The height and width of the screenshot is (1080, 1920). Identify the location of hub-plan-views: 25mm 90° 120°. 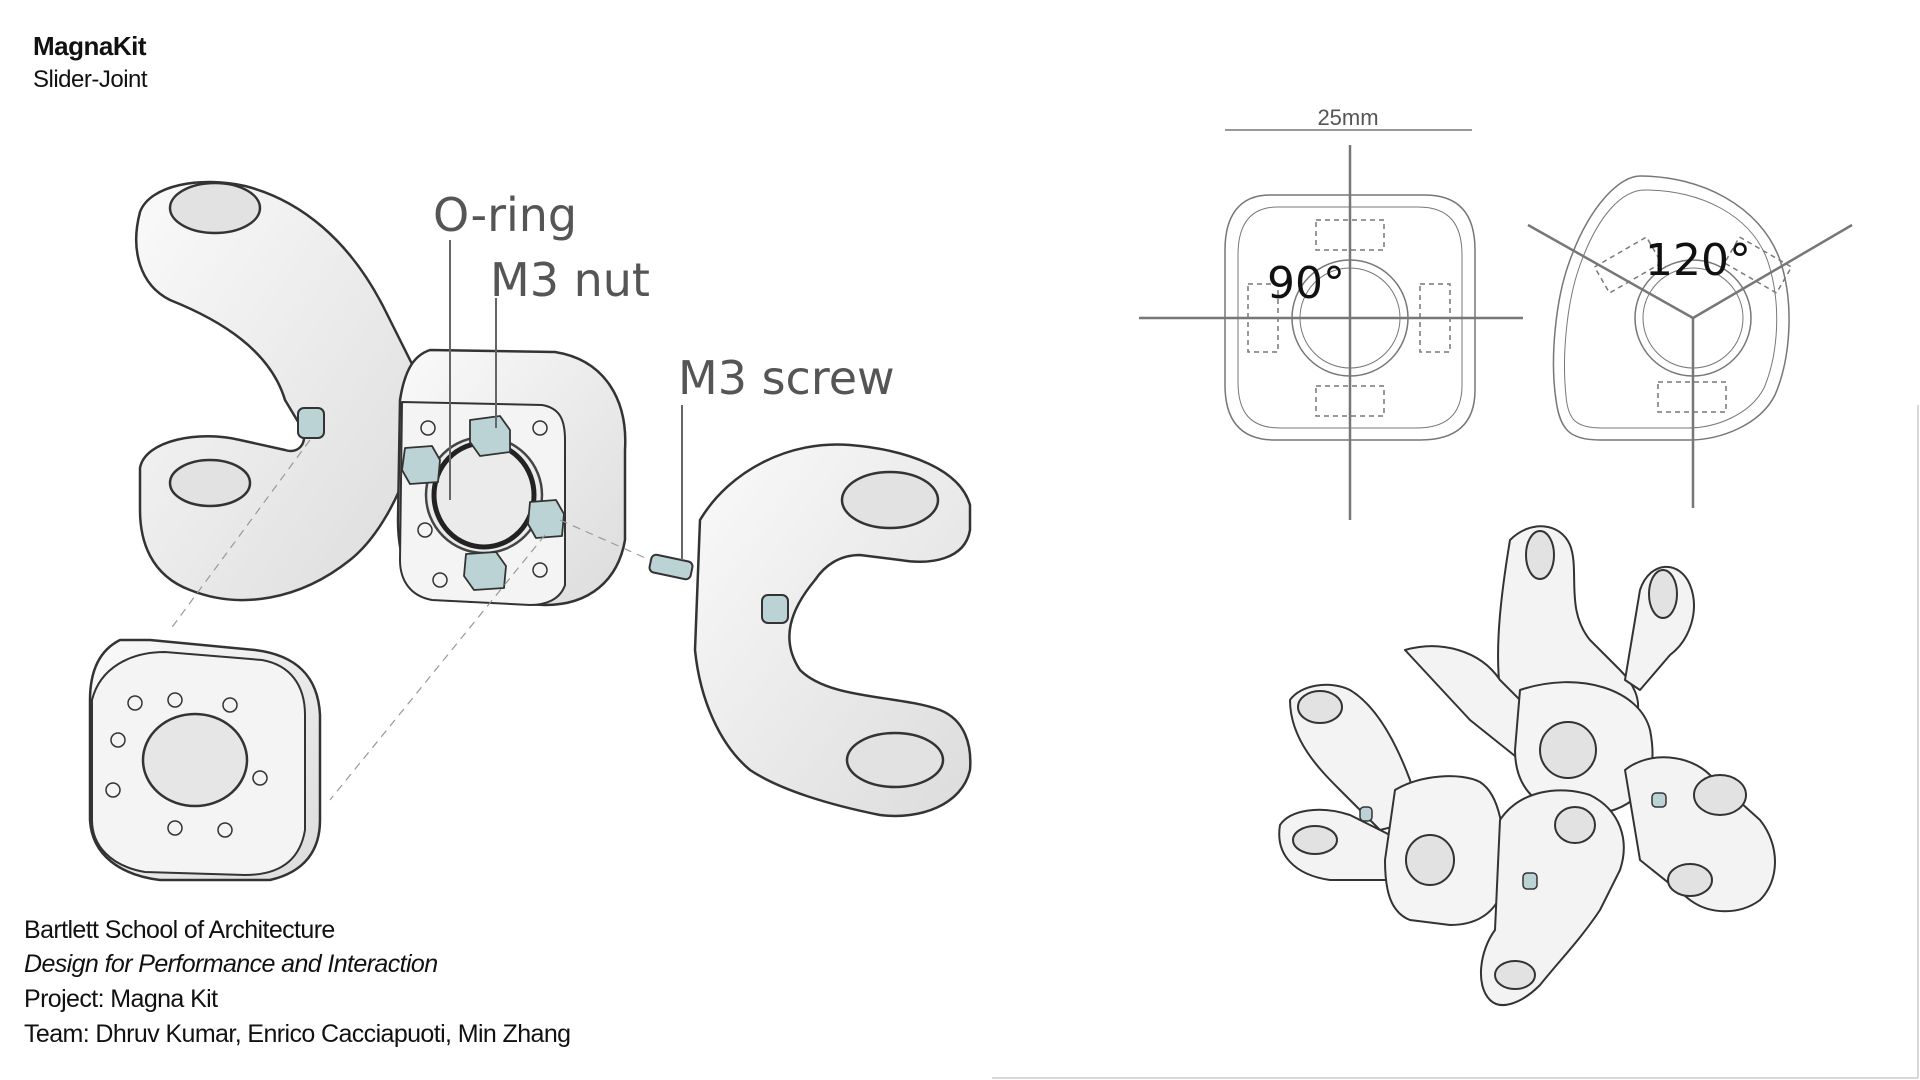
(1496, 312).